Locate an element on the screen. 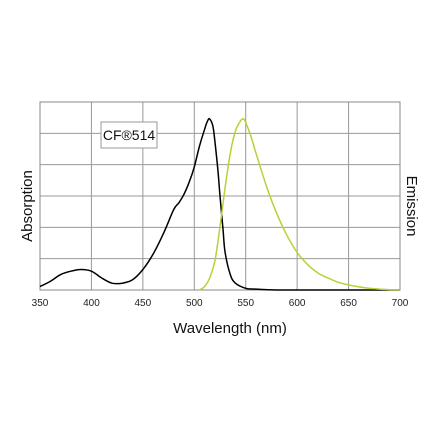 The width and height of the screenshot is (440, 441). x-tick-label: 400 is located at coordinates (91, 303).